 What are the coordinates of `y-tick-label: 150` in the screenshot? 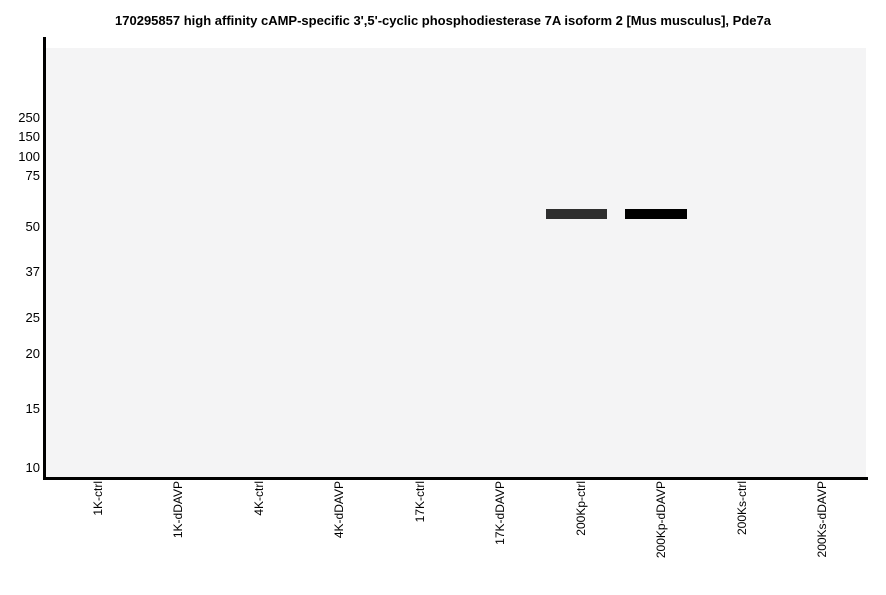 It's located at (29, 136).